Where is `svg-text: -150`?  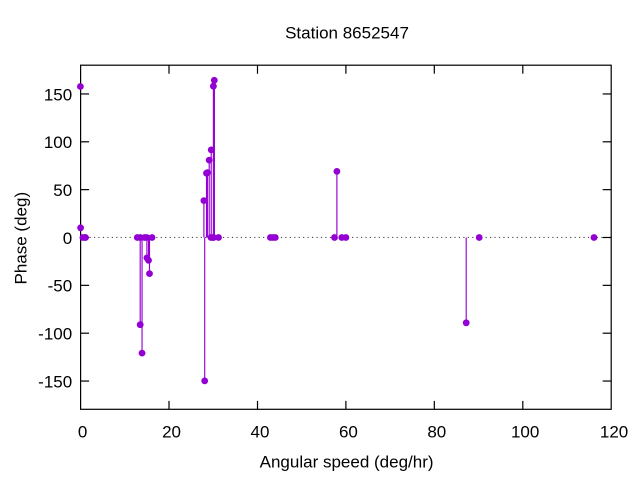 svg-text: -150 is located at coordinates (55, 381).